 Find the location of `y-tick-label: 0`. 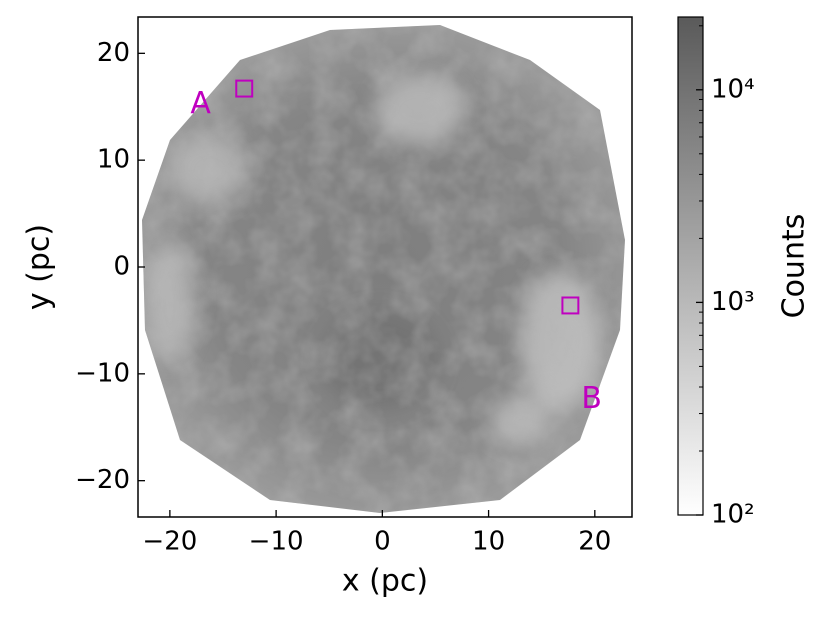

y-tick-label: 0 is located at coordinates (121, 267).